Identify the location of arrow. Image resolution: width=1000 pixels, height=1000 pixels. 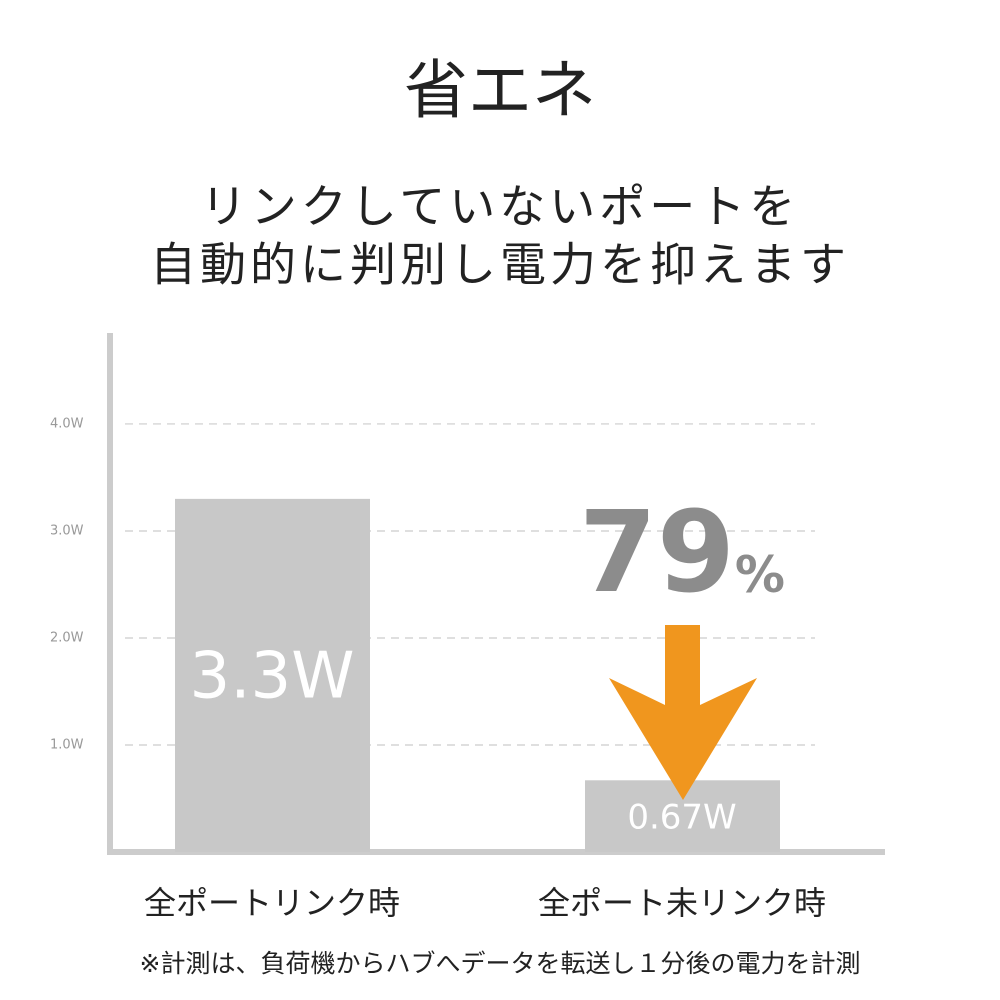
(683, 712).